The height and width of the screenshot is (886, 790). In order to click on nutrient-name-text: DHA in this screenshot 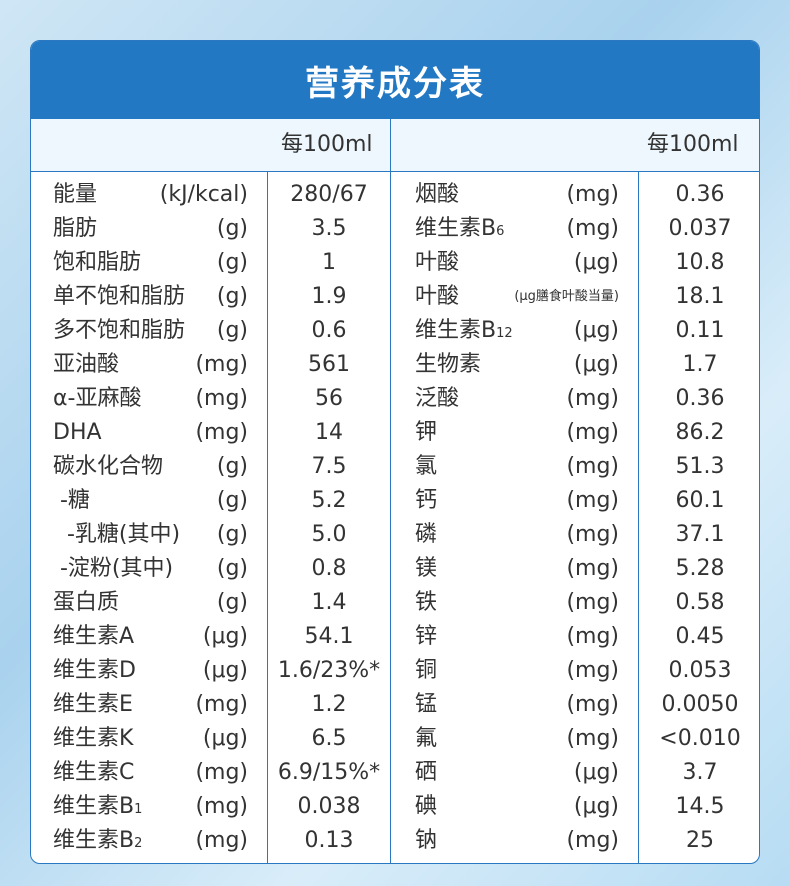, I will do `click(77, 432)`.